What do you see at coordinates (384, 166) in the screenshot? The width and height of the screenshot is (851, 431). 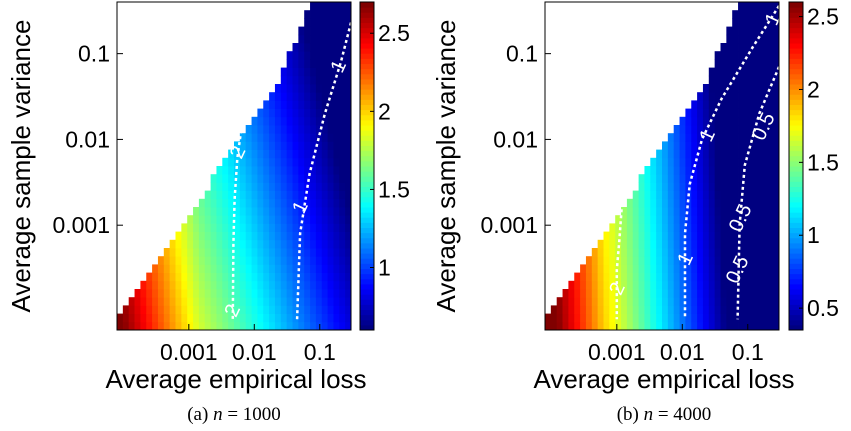 I see `colorbar-a: 11.522.5` at bounding box center [384, 166].